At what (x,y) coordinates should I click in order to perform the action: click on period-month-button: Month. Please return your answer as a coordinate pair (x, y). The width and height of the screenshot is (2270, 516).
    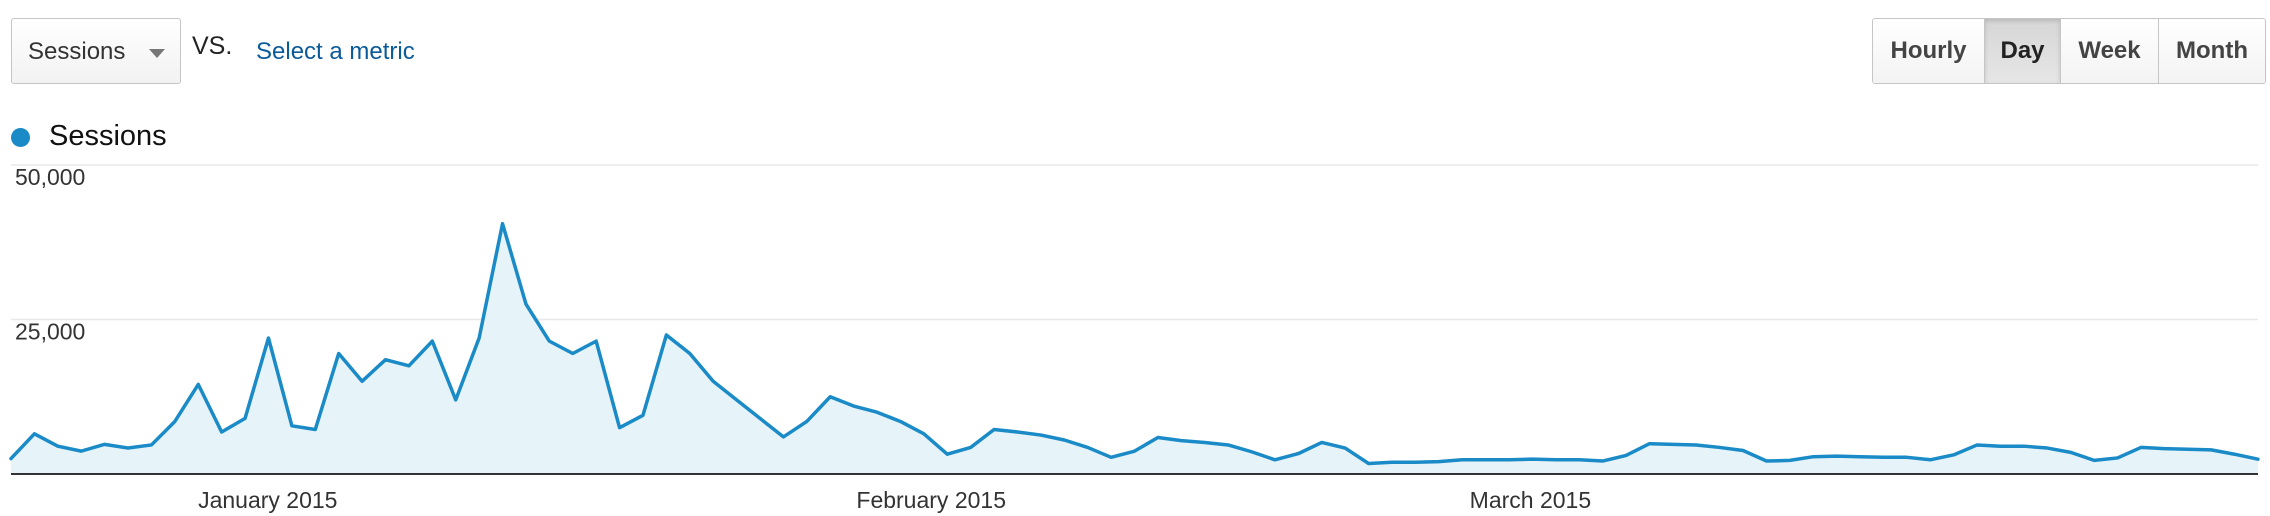
    Looking at the image, I should click on (2212, 51).